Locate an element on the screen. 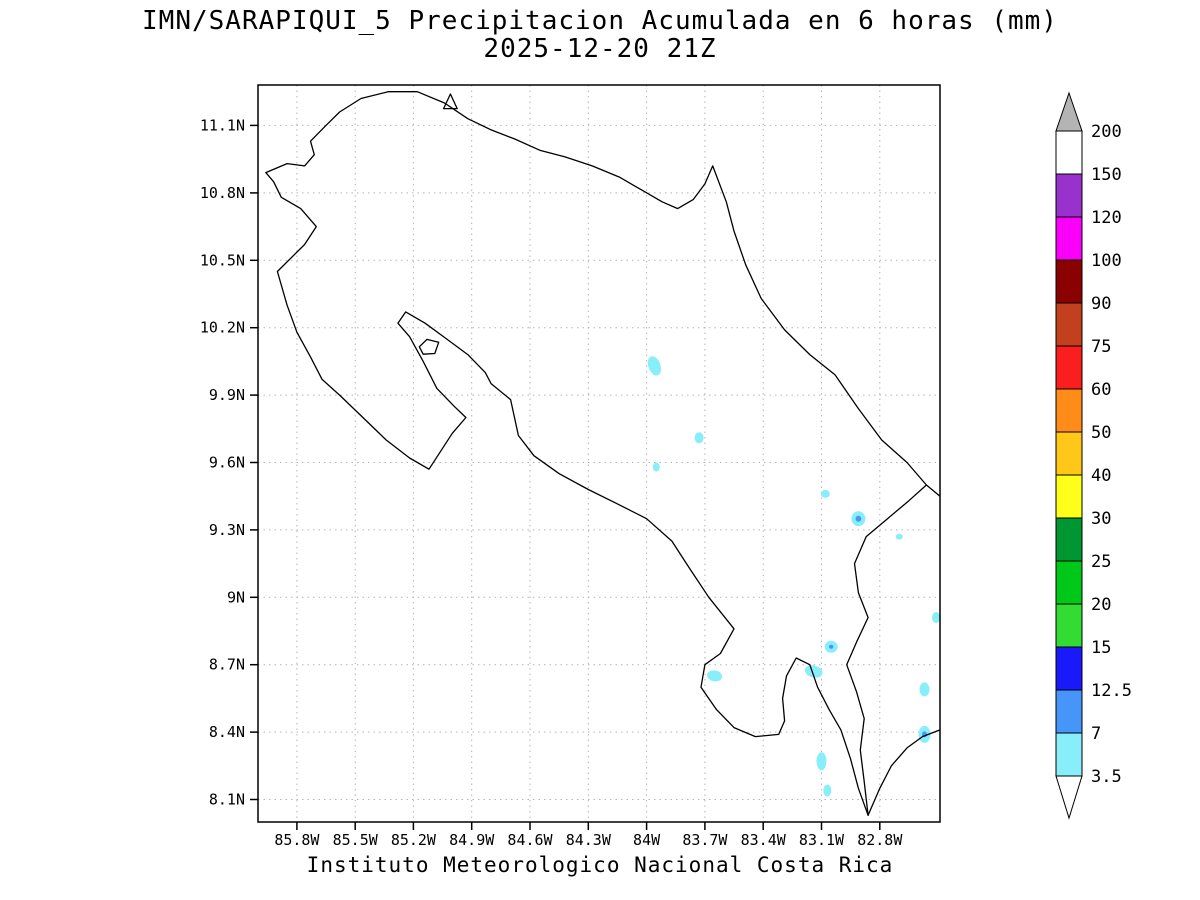 This screenshot has height=900, width=1200. colorbar-label: 30 is located at coordinates (1101, 519).